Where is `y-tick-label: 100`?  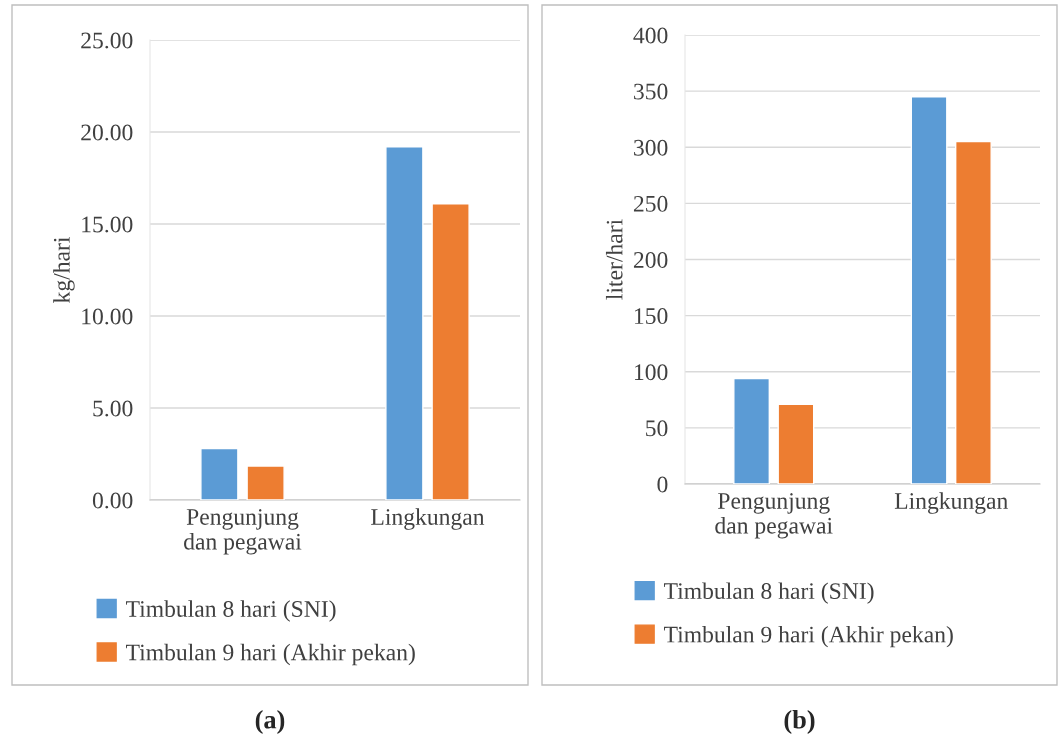
y-tick-label: 100 is located at coordinates (651, 372).